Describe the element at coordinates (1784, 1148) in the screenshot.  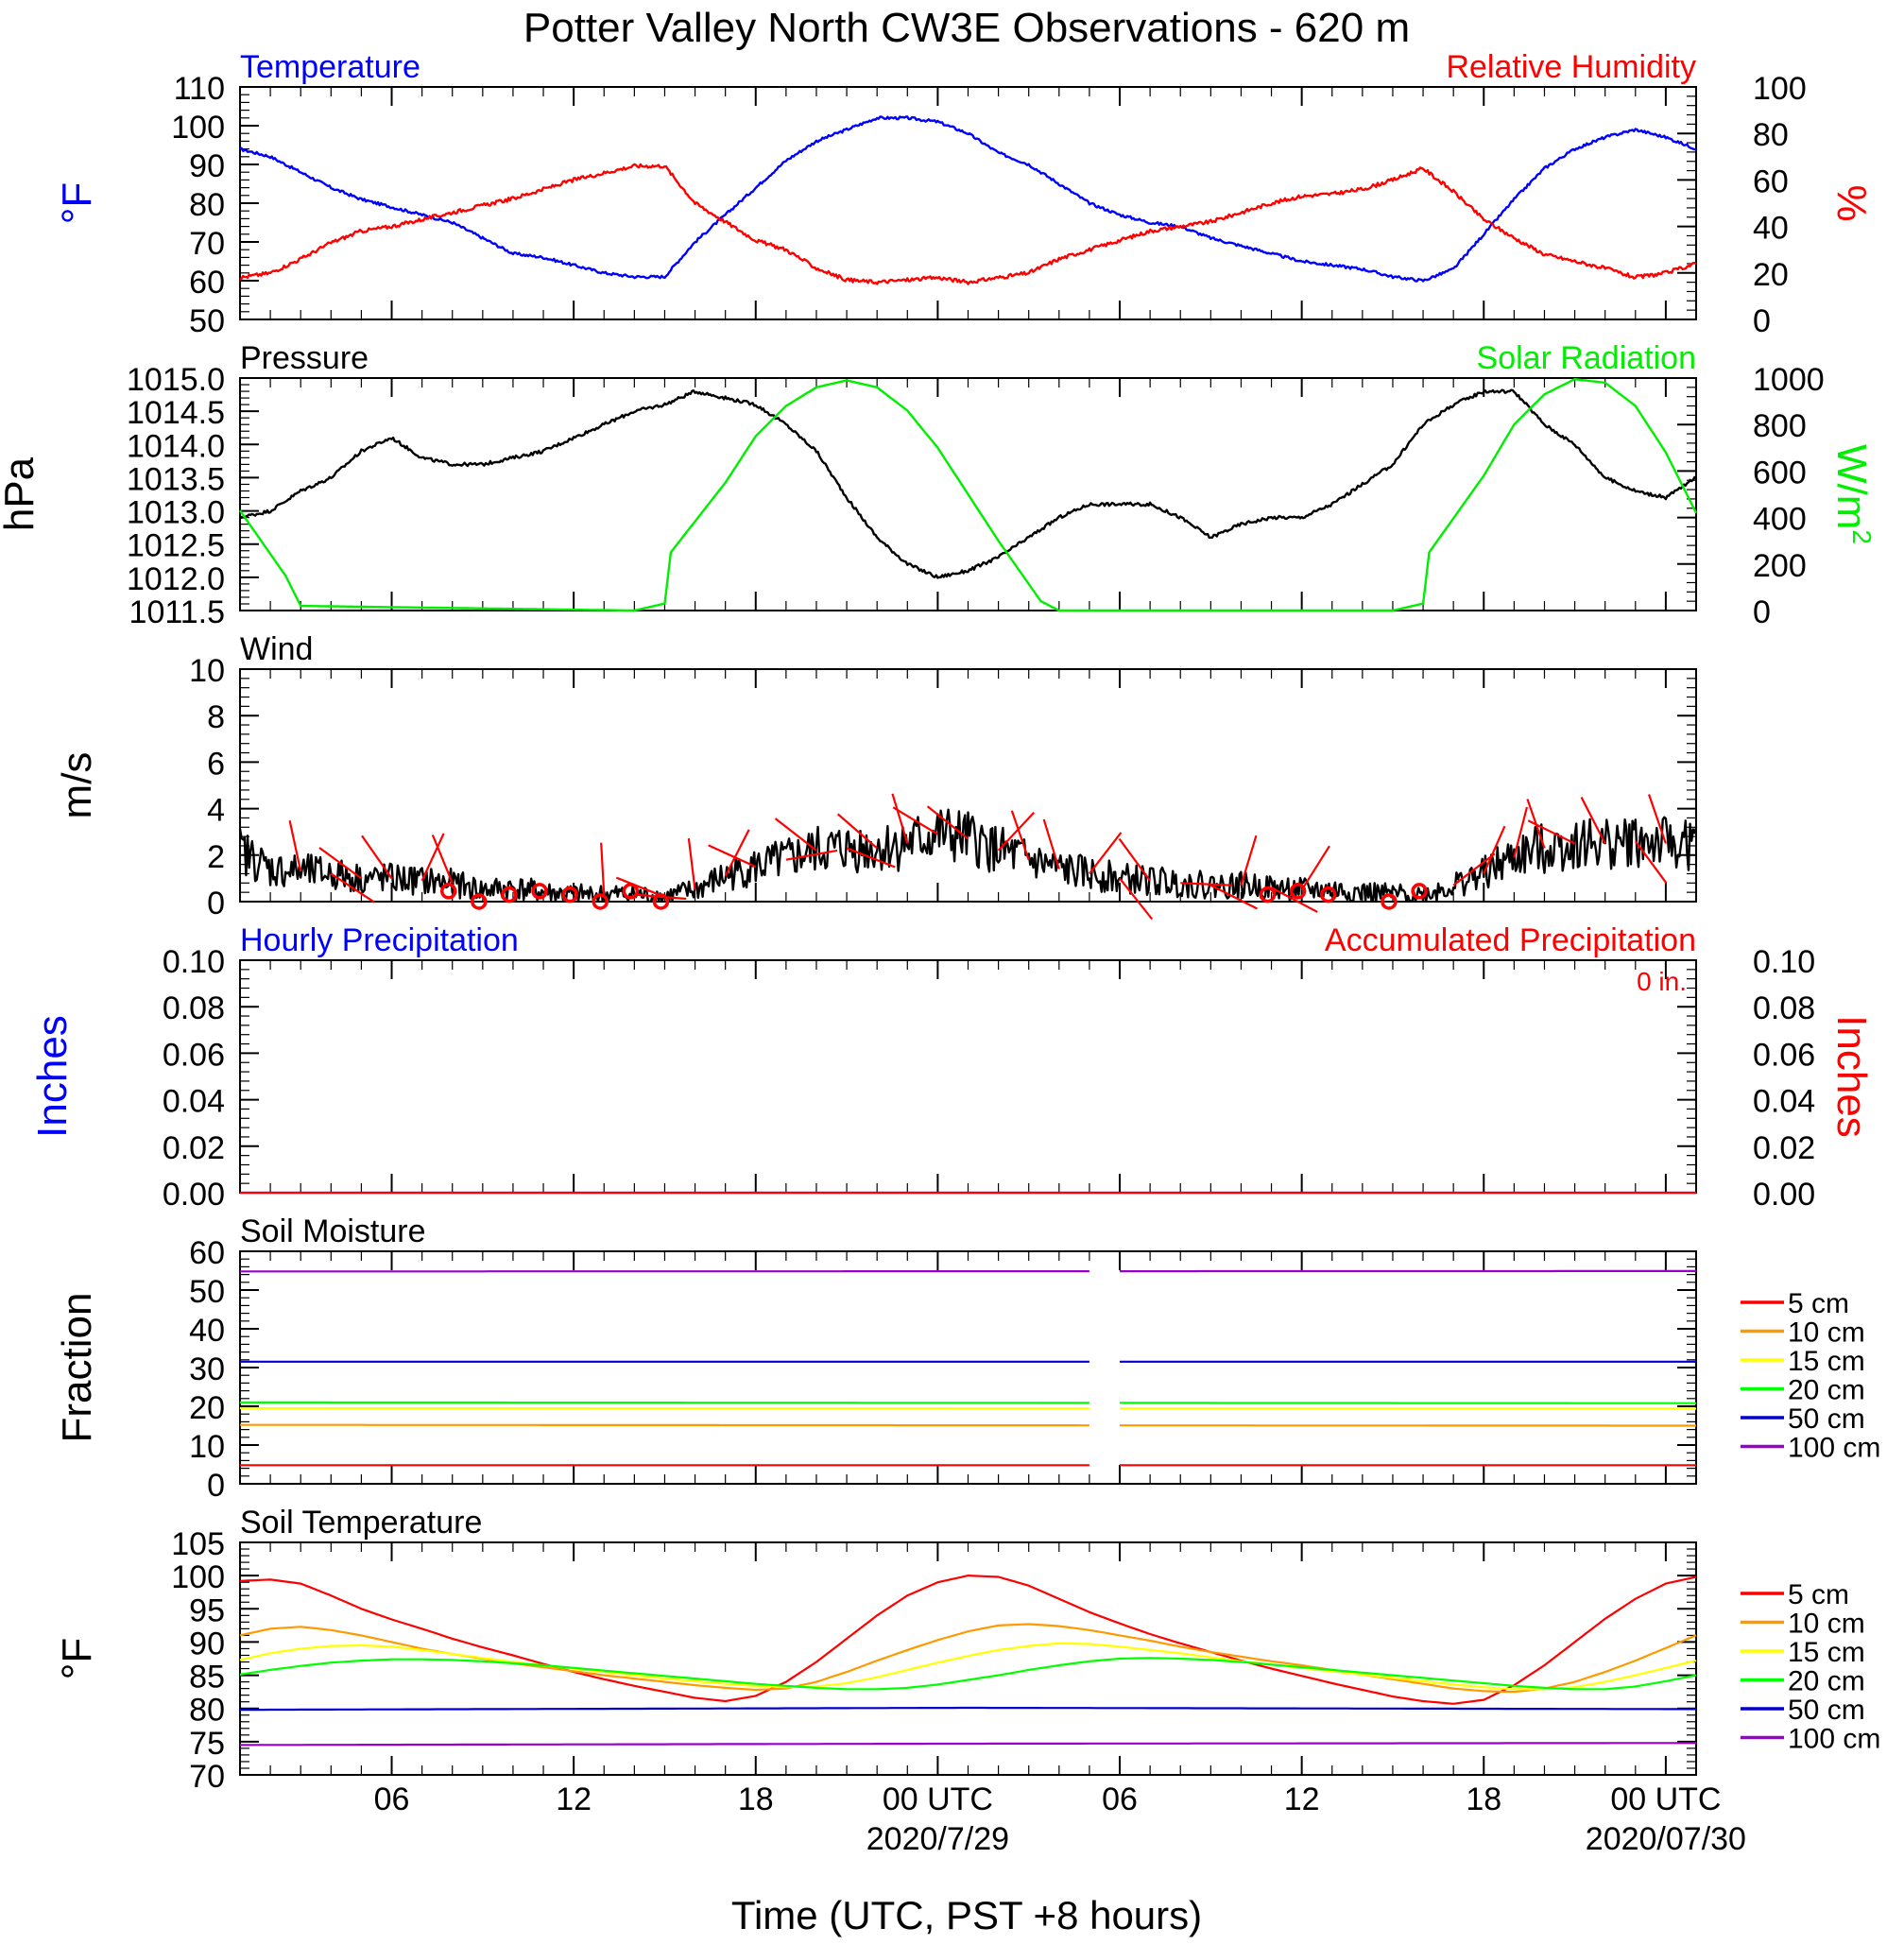
I see `y-right-tick-label: 0.02` at that location.